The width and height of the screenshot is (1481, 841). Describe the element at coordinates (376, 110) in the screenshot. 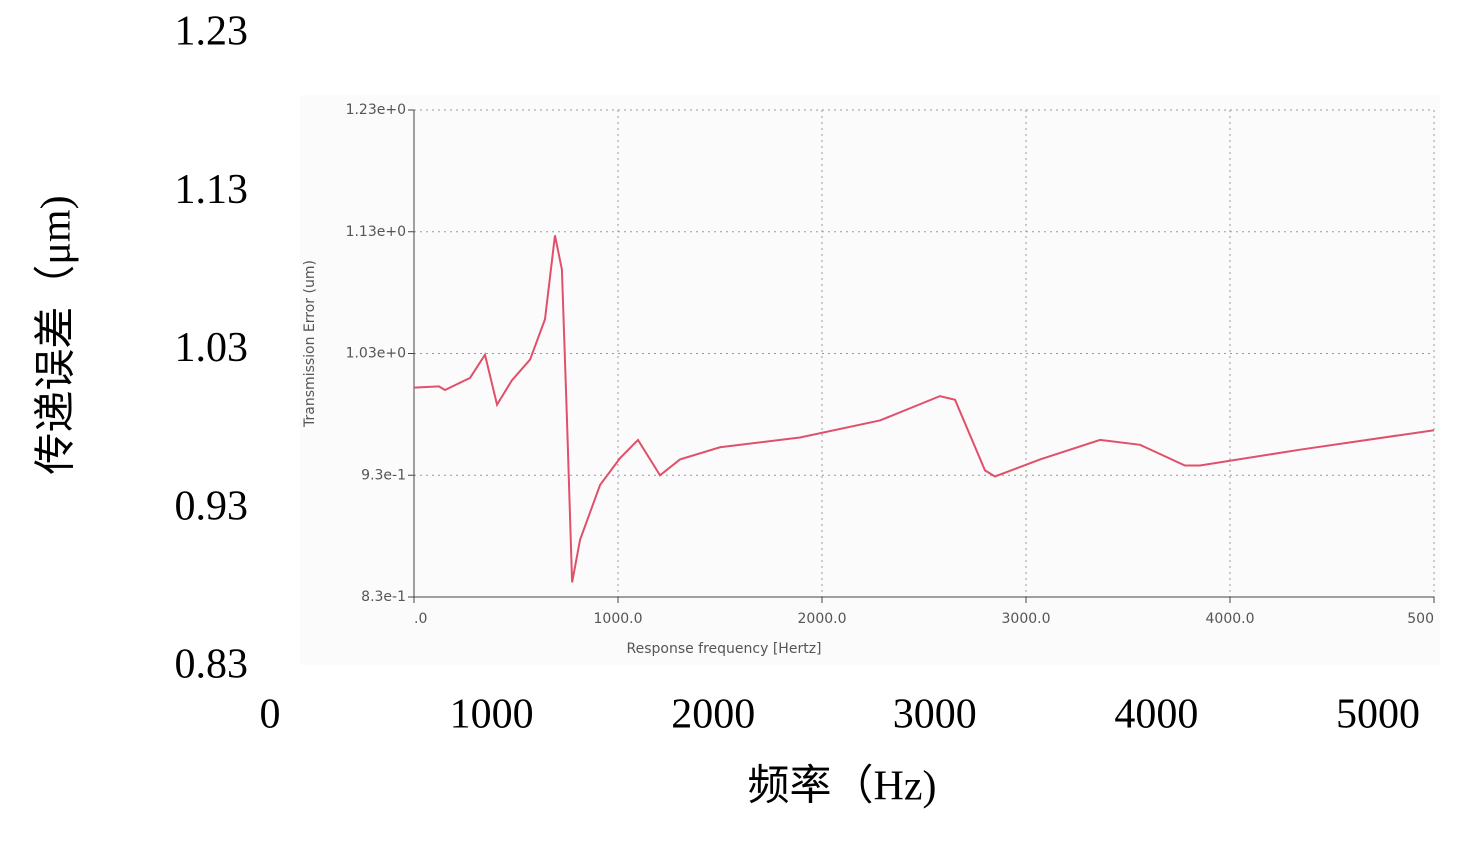

I see `y-tick-label: 1.23e+0` at that location.